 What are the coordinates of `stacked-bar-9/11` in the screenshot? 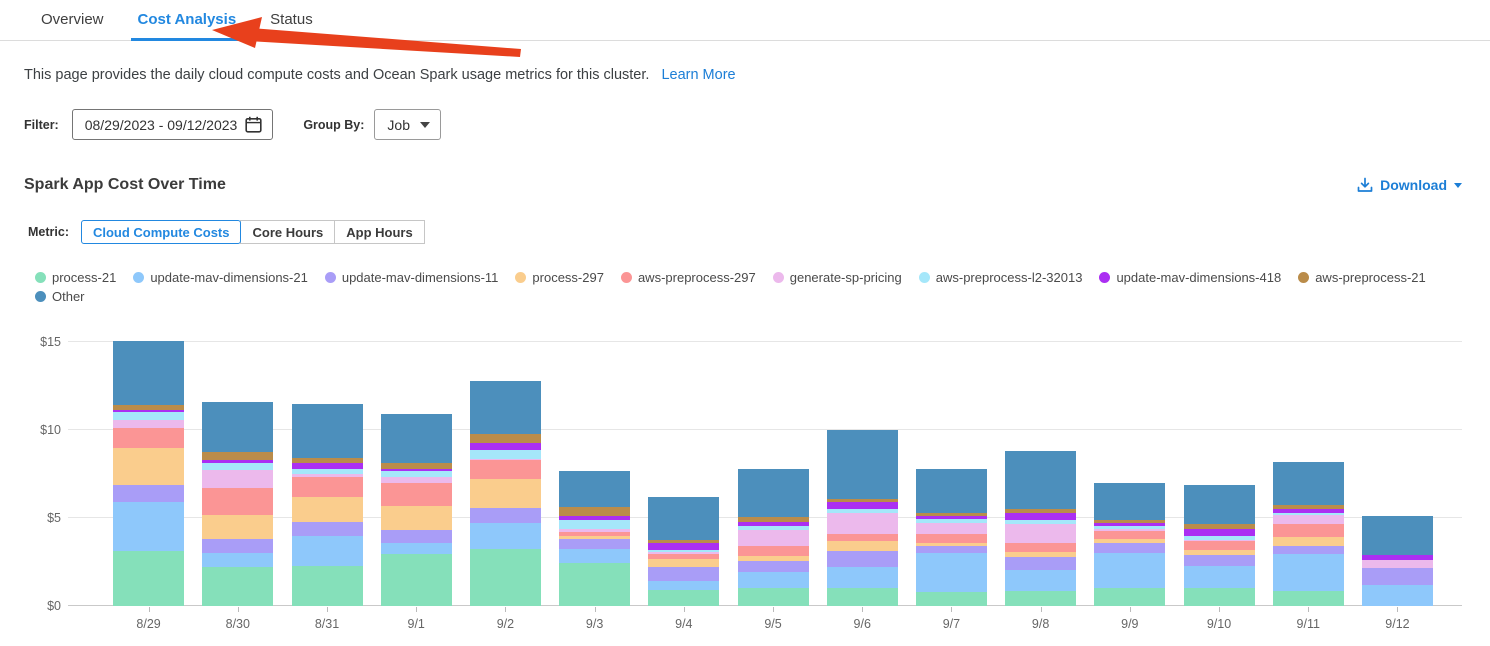 It's located at (1308, 534).